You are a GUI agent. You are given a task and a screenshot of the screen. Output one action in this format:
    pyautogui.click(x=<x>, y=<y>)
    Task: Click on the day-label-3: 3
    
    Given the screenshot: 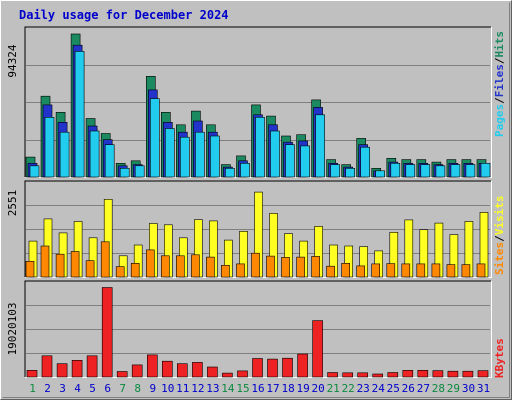 What is the action you would take?
    pyautogui.click(x=62, y=388)
    